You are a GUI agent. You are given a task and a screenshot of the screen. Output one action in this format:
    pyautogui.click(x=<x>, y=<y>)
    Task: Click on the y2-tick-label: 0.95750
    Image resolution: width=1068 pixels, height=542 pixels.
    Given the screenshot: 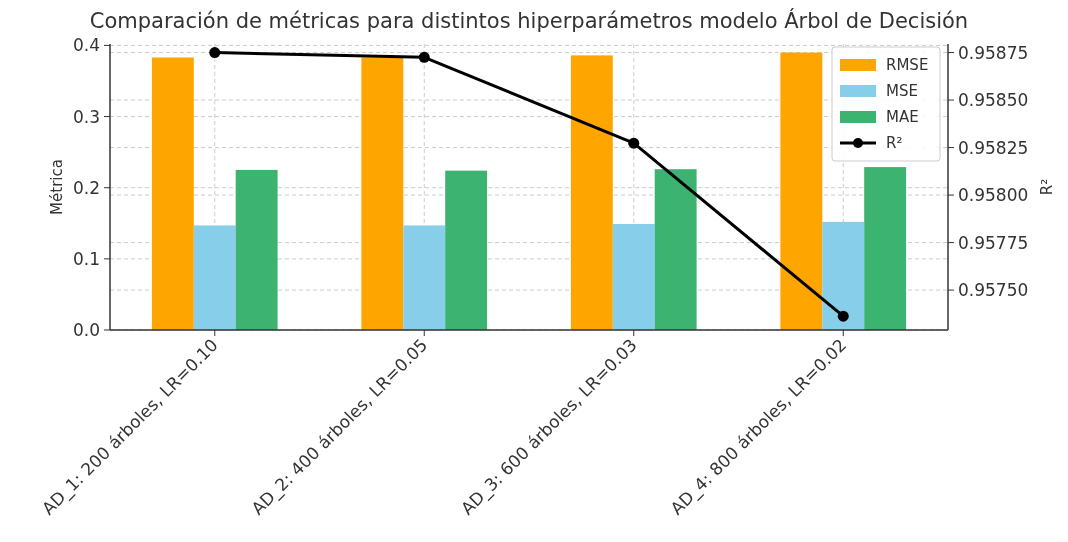 What is the action you would take?
    pyautogui.click(x=993, y=290)
    